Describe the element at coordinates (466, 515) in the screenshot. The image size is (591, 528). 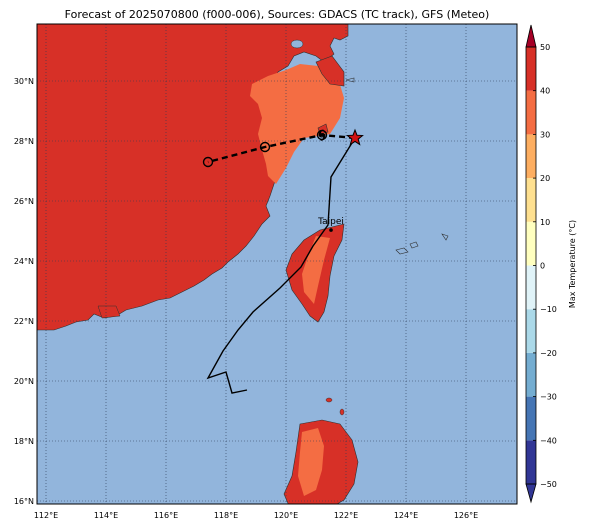
I see `longitude-tick-label: 126°E` at that location.